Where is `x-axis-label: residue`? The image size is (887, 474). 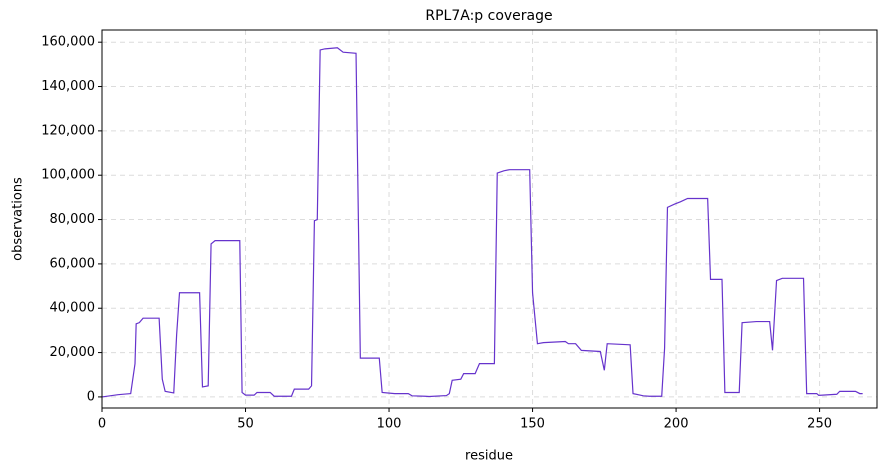 x-axis-label: residue is located at coordinates (489, 456).